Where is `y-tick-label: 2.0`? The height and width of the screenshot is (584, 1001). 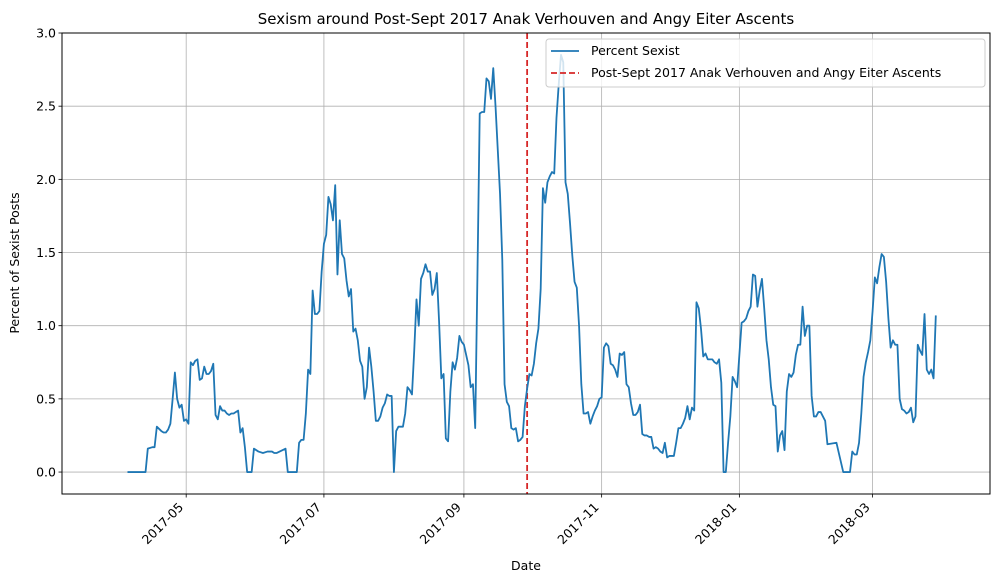 y-tick-label: 2.0 is located at coordinates (46, 179).